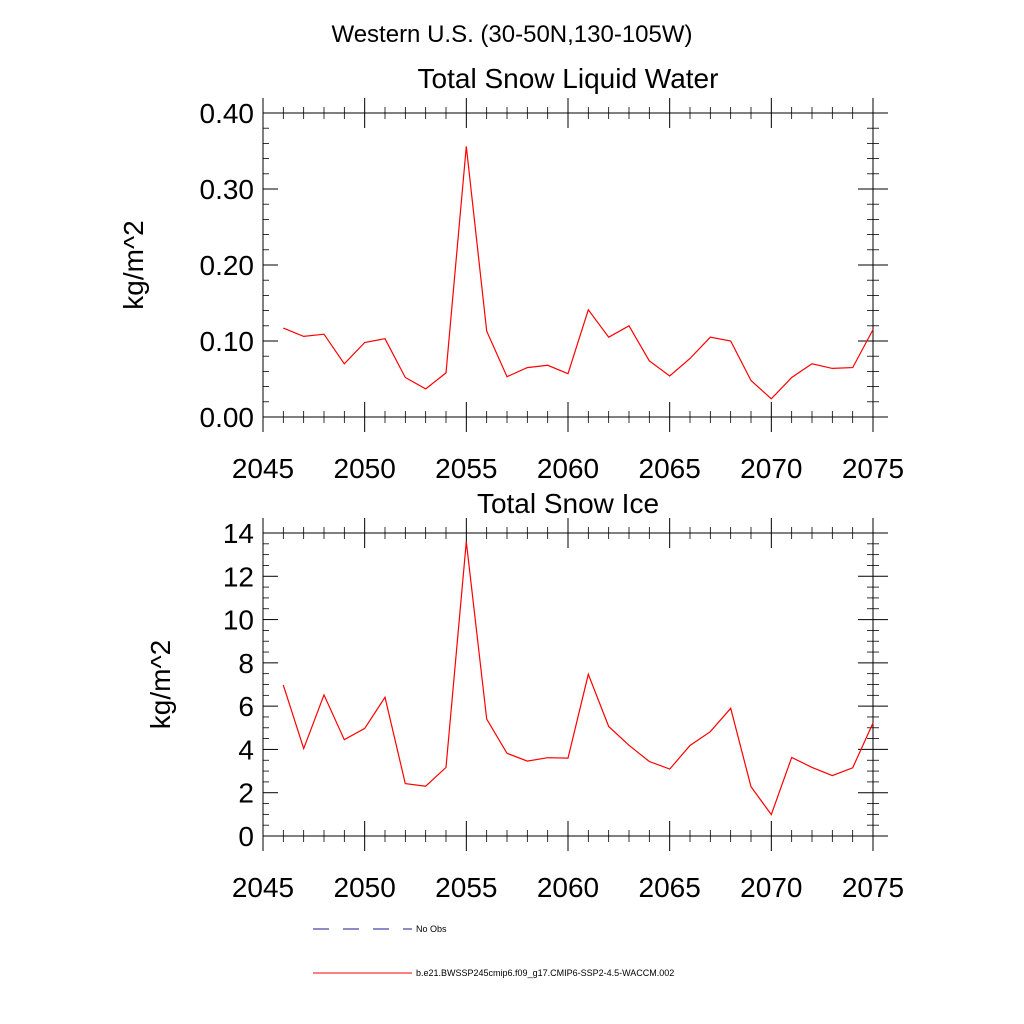 This screenshot has width=1024, height=1024. I want to click on y-tick-label: 8, so click(246, 663).